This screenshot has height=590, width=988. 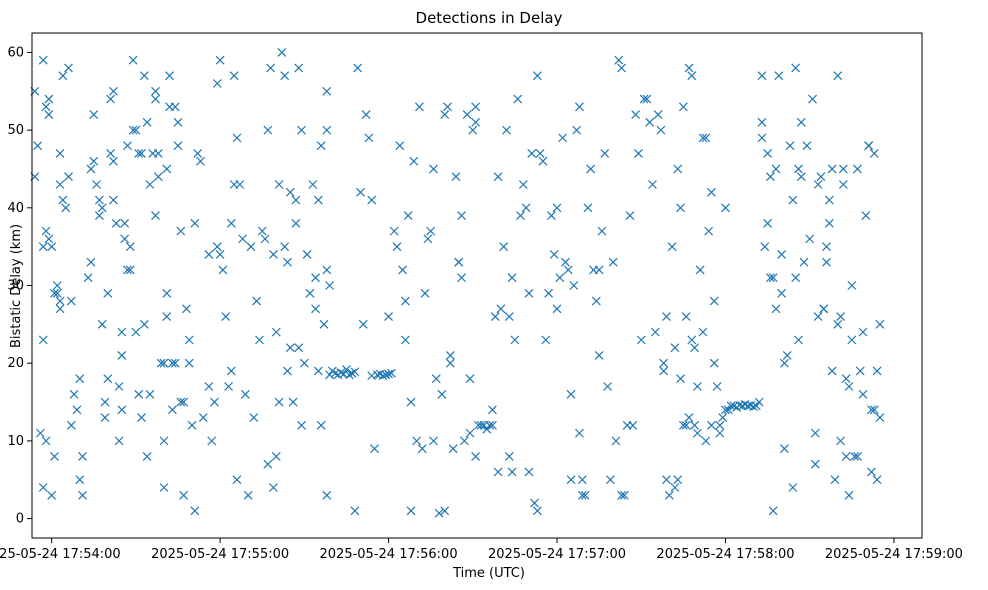 I want to click on y-tick-label: 30, so click(x=15, y=286).